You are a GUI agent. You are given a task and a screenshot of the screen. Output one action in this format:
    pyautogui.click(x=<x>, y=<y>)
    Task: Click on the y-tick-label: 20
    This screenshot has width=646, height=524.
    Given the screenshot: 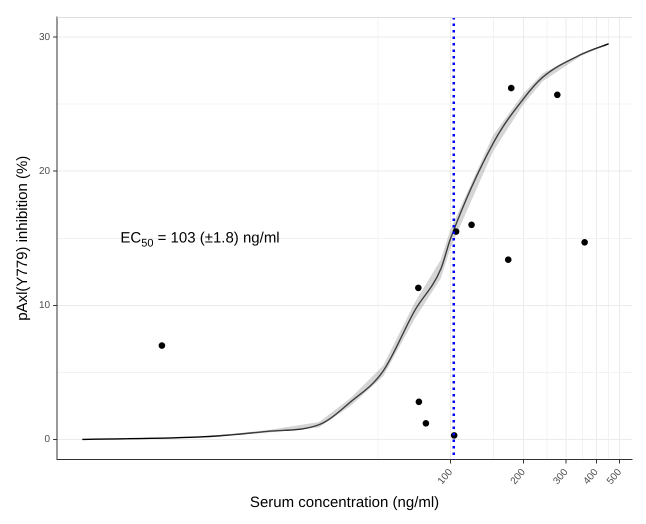 What is the action you would take?
    pyautogui.click(x=45, y=171)
    